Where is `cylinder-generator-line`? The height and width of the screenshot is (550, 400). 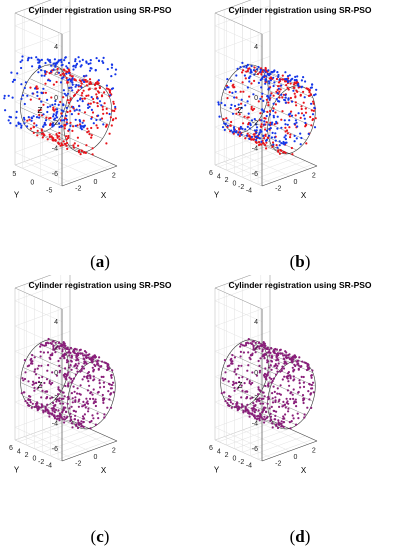
cylinder-generator-line is located at coordinates (246, 131).